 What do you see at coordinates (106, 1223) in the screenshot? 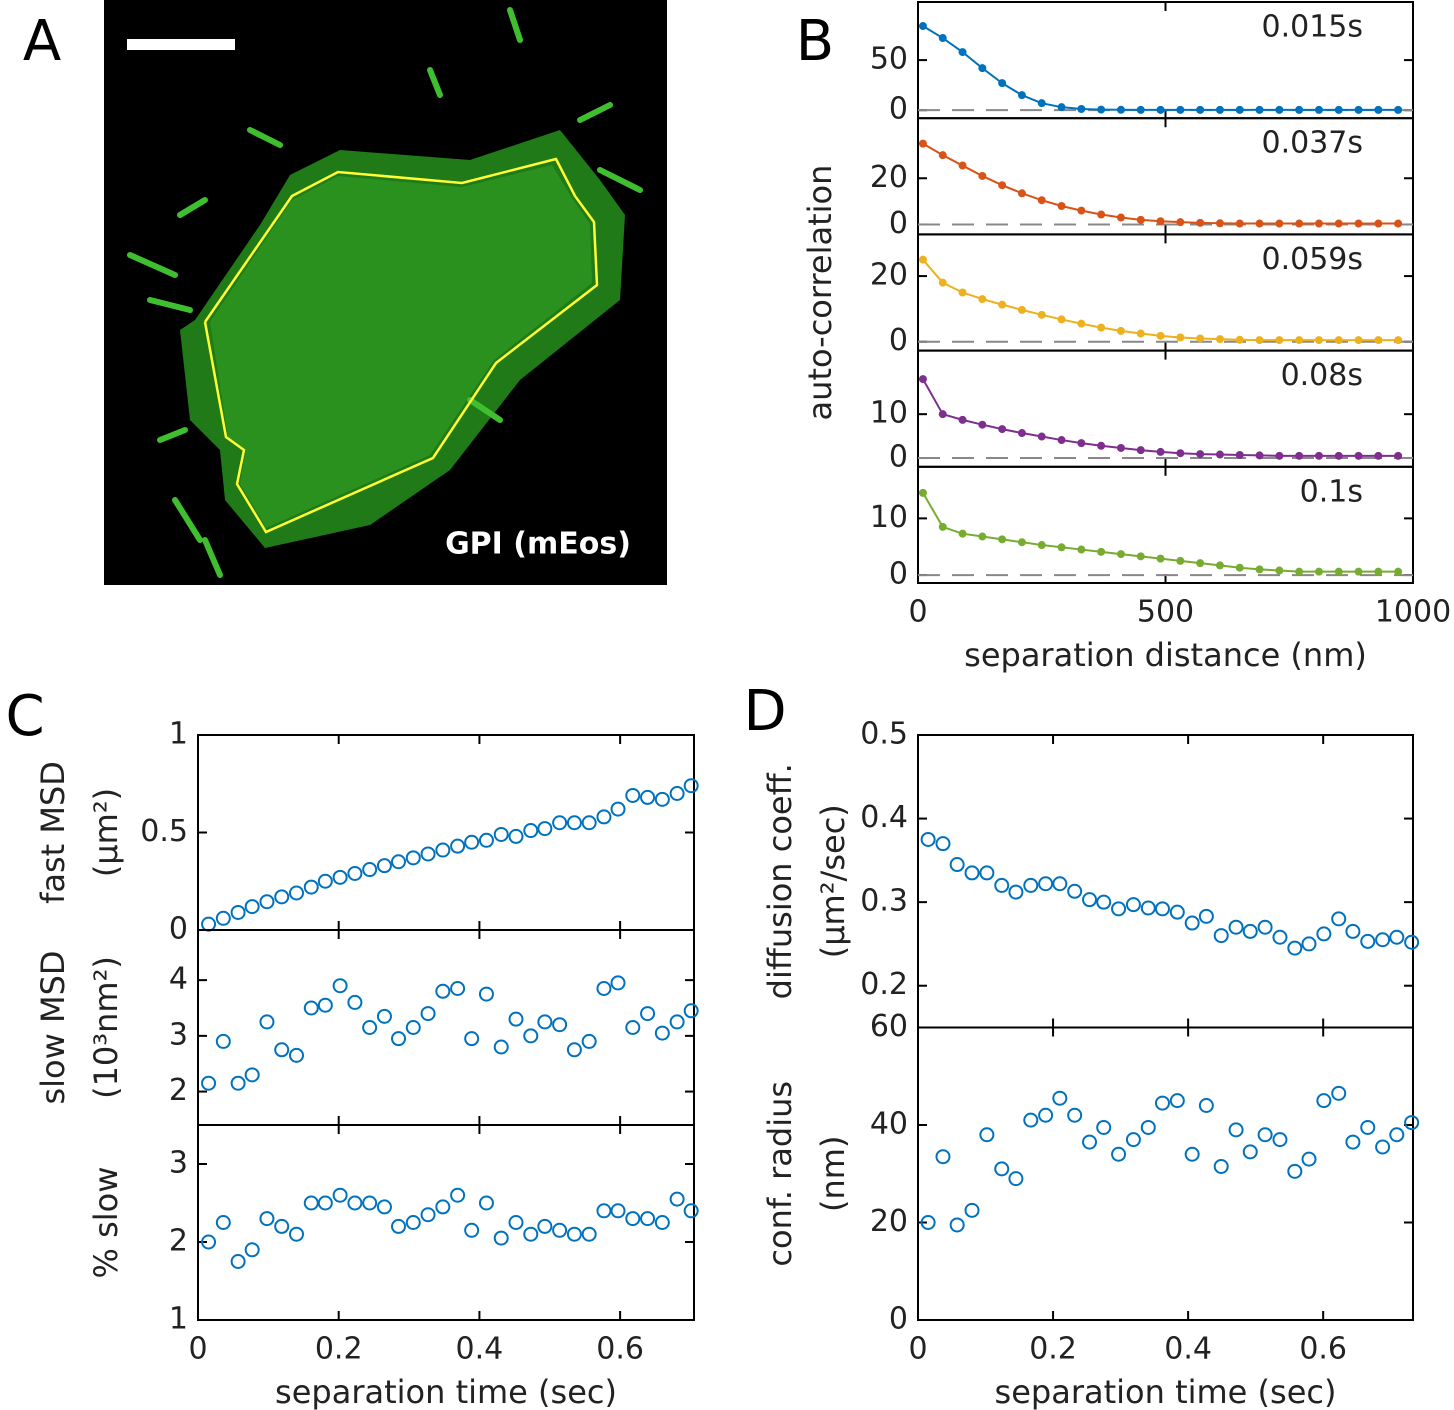
I see `y-axis-label: % slow` at bounding box center [106, 1223].